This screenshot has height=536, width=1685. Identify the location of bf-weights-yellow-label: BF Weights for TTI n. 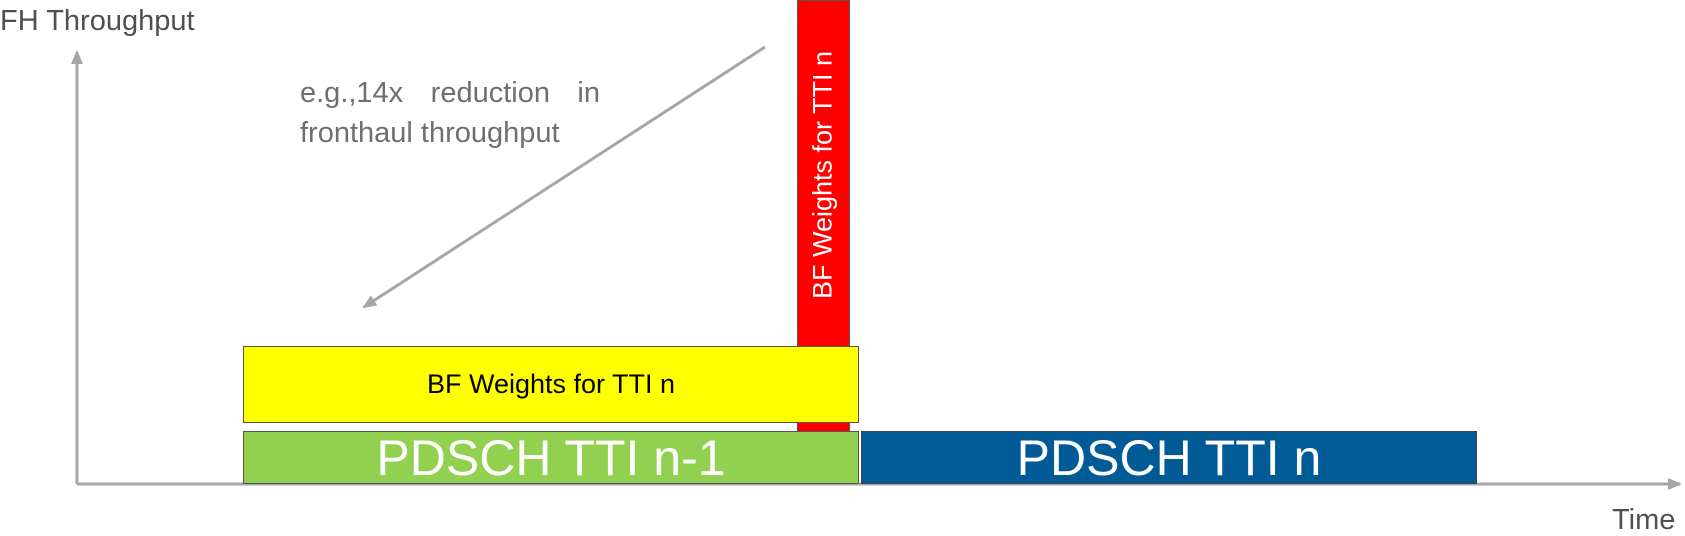
(551, 384).